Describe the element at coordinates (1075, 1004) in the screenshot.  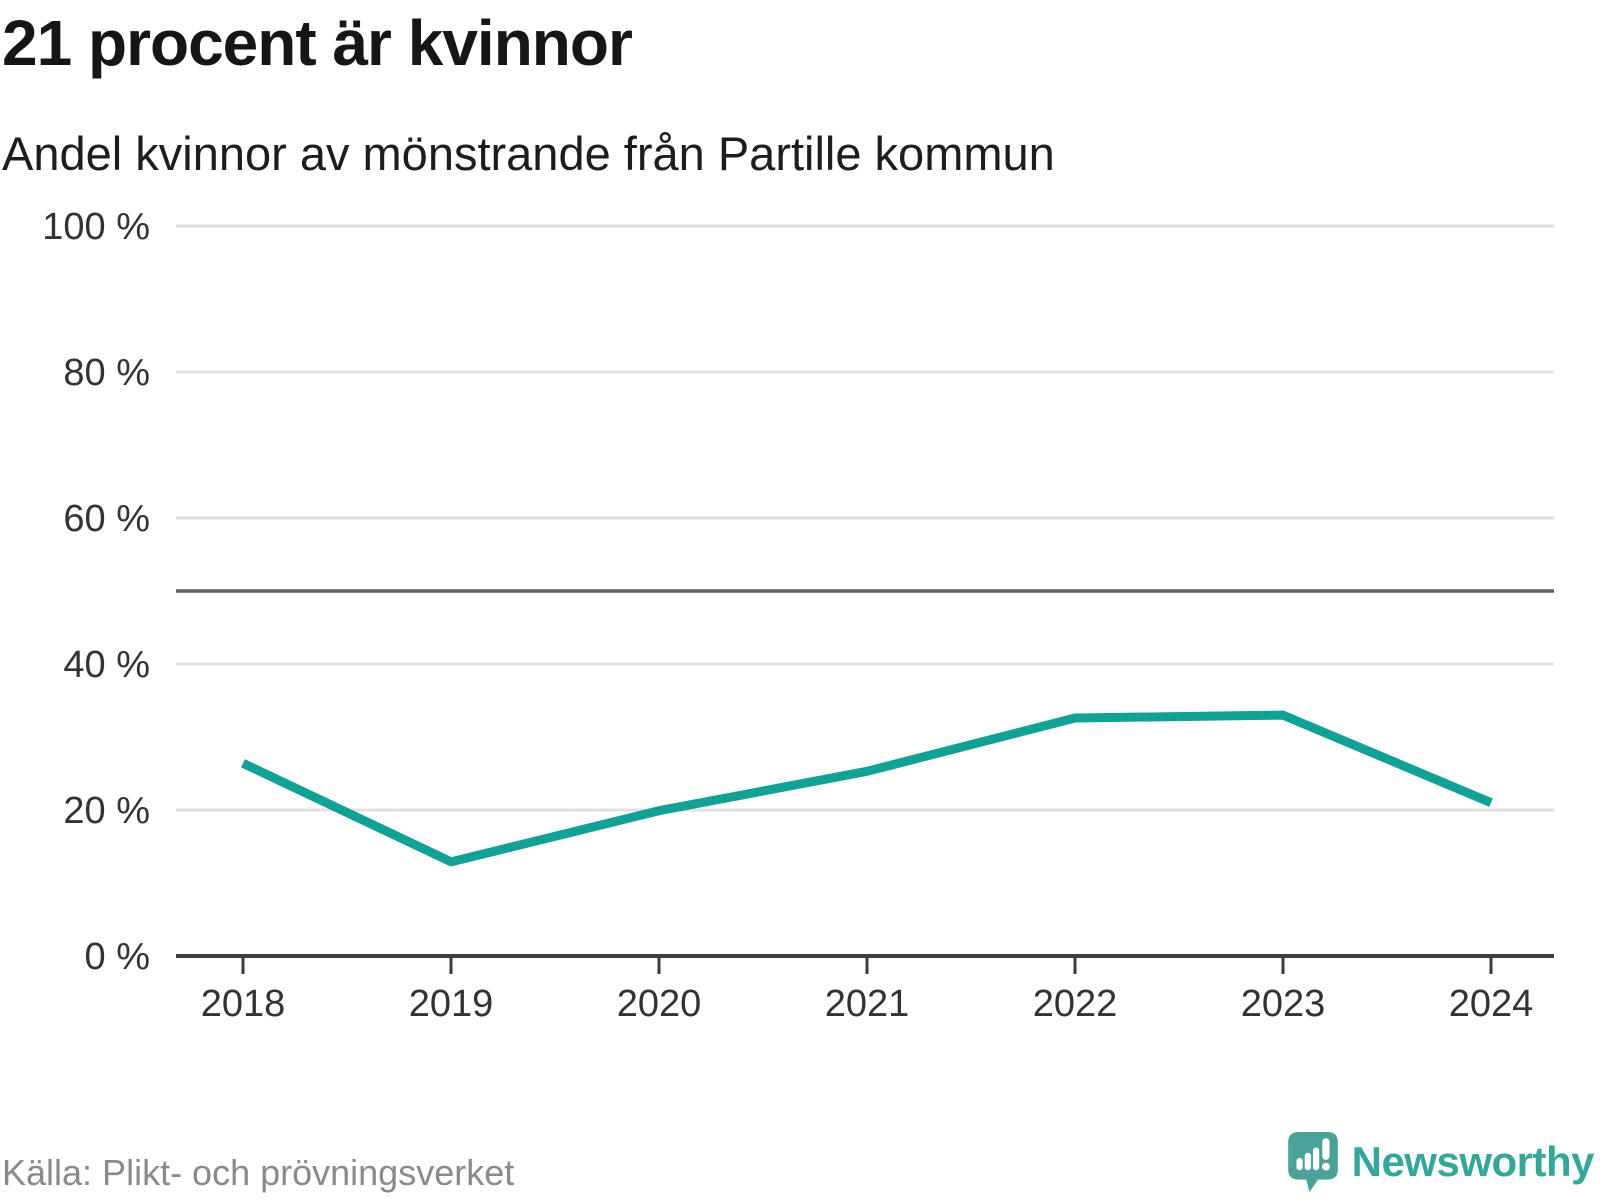
I see `x-tick-label: 2022` at that location.